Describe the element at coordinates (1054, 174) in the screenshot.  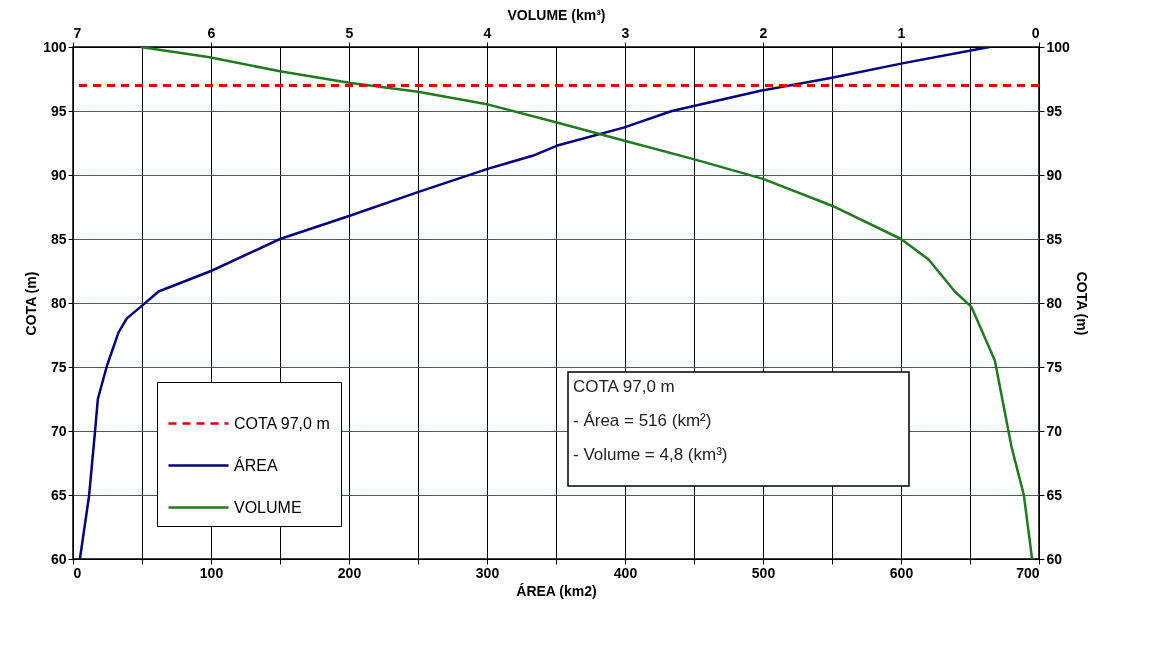
I see `y2-tick-label: 90` at that location.